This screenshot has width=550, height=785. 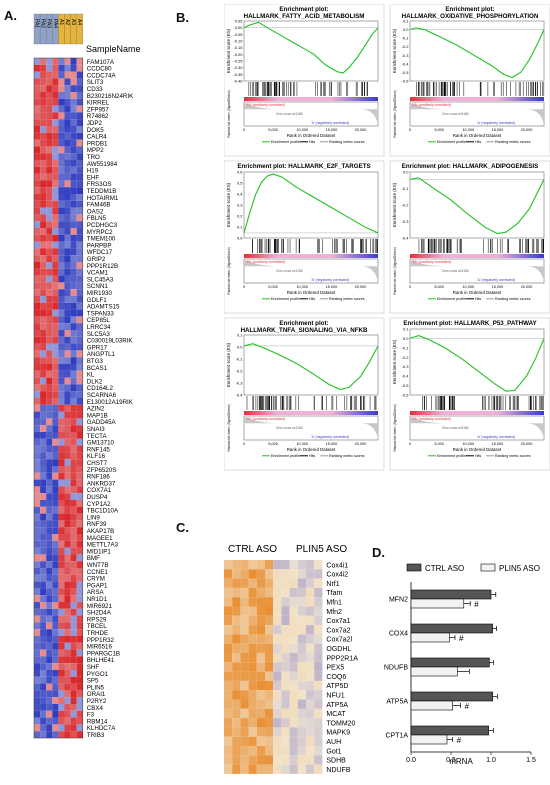 I want to click on heatmap-a-gene-label: TRHDE, so click(x=97, y=633).